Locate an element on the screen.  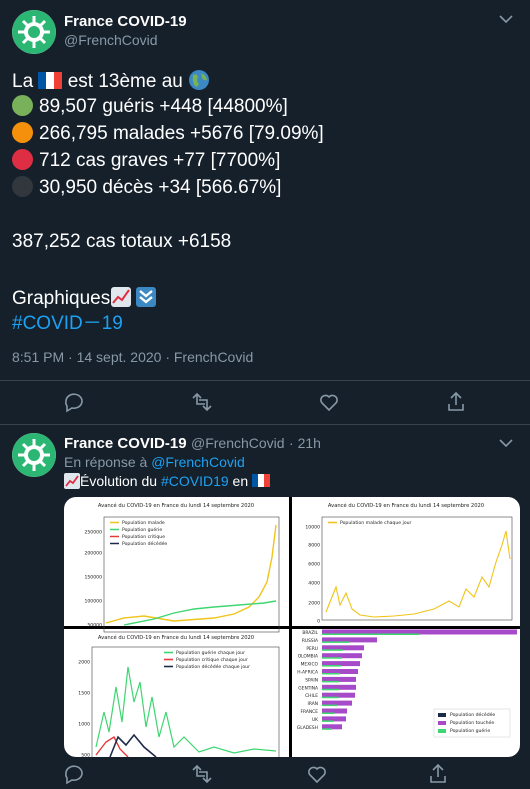
tweet-line: Graphiques is located at coordinates (84, 298).